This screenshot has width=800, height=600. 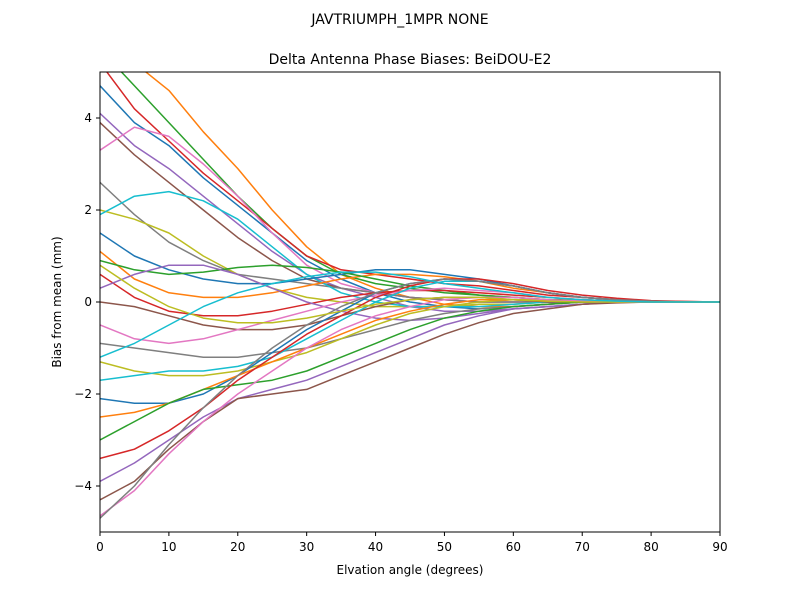 I want to click on y-tick-label: −2, so click(x=83, y=394).